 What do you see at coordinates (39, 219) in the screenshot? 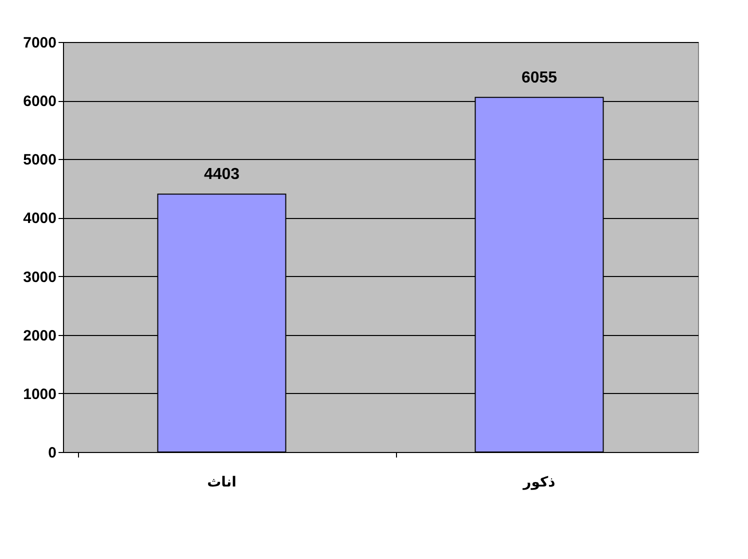
I see `y-tick-label: 4000` at bounding box center [39, 219].